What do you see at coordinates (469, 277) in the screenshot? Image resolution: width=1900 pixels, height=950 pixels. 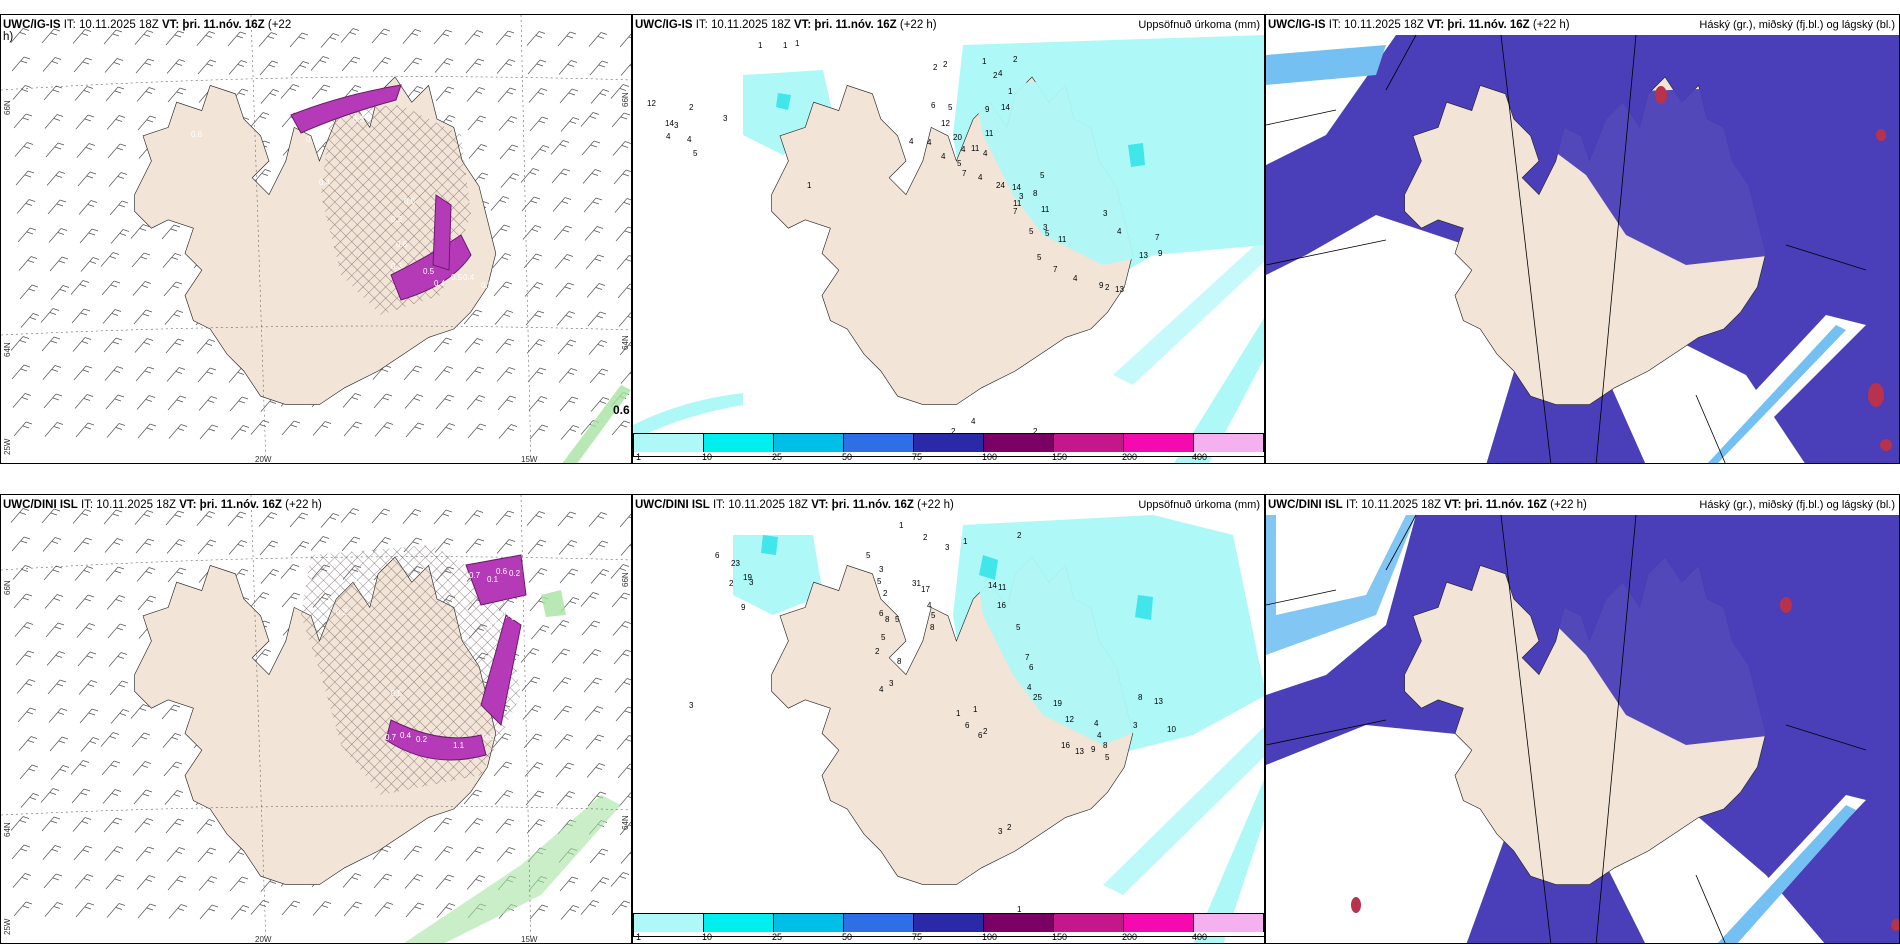 I see `value-label: 0.4` at bounding box center [469, 277].